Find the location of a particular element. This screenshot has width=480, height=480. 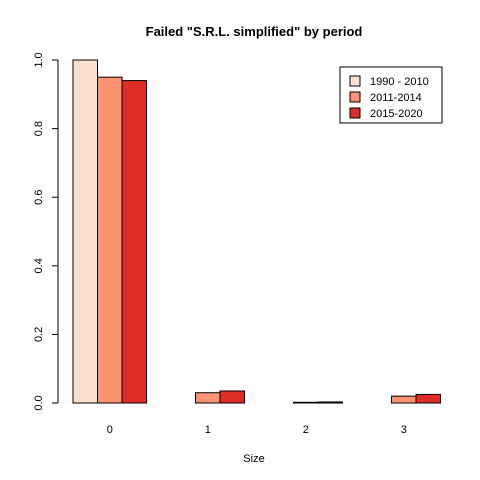

legend: 1990 - 2010 2011-2014 2015-2020 is located at coordinates (391, 95).